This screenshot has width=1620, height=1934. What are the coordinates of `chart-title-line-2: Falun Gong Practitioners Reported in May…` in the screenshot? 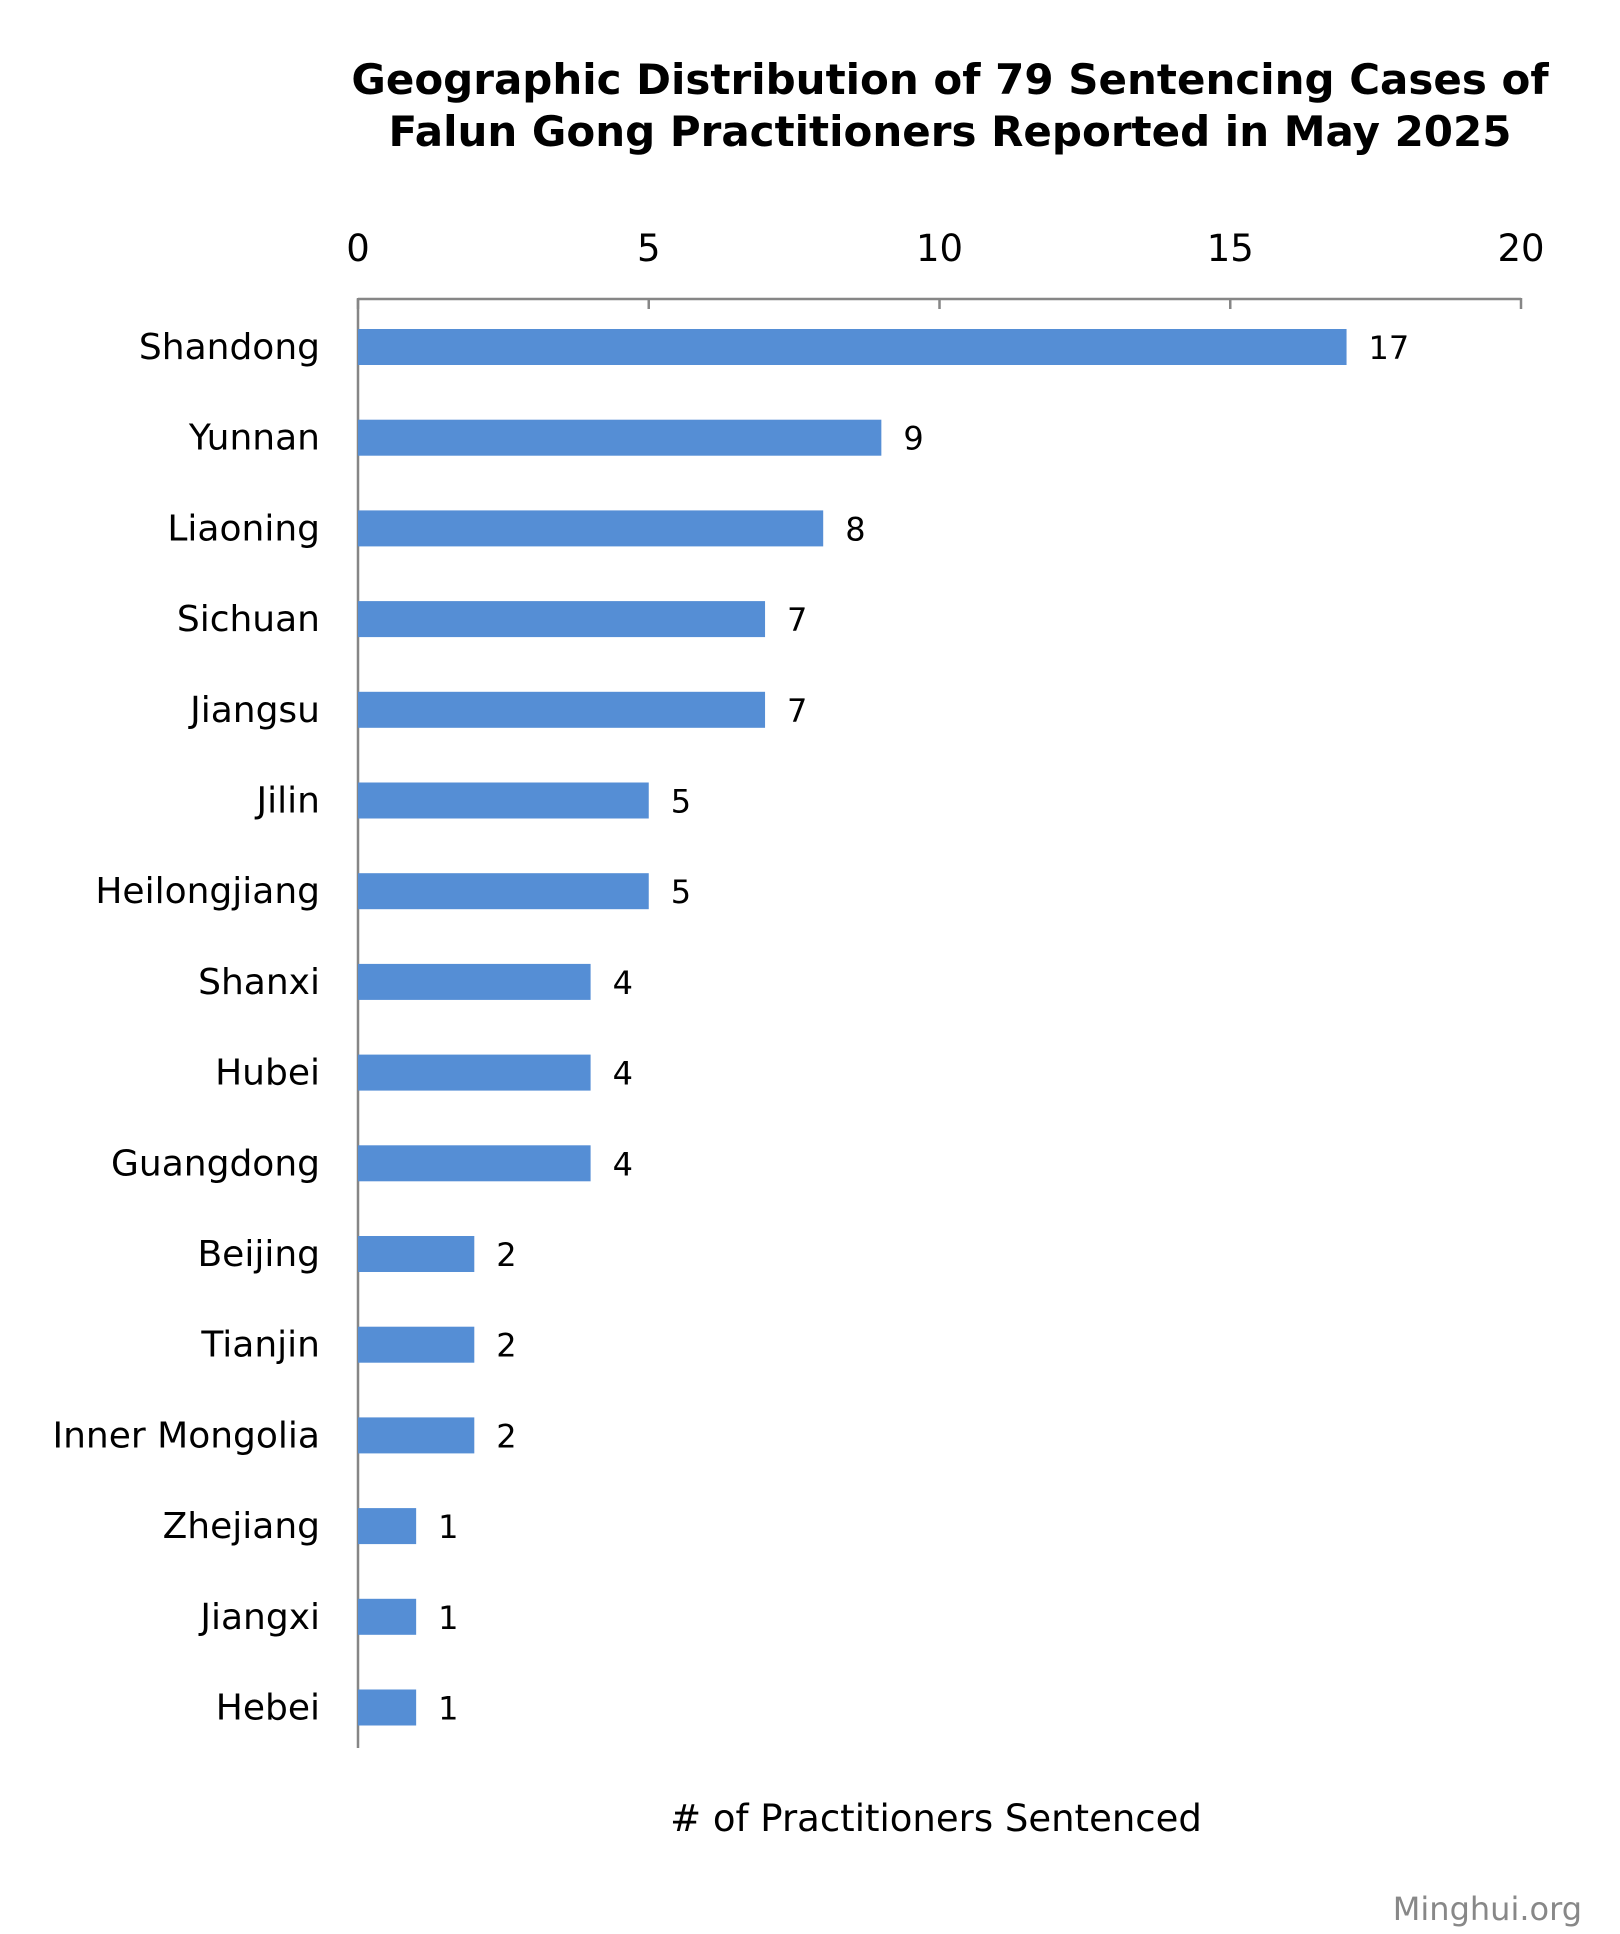 It's located at (950, 131).